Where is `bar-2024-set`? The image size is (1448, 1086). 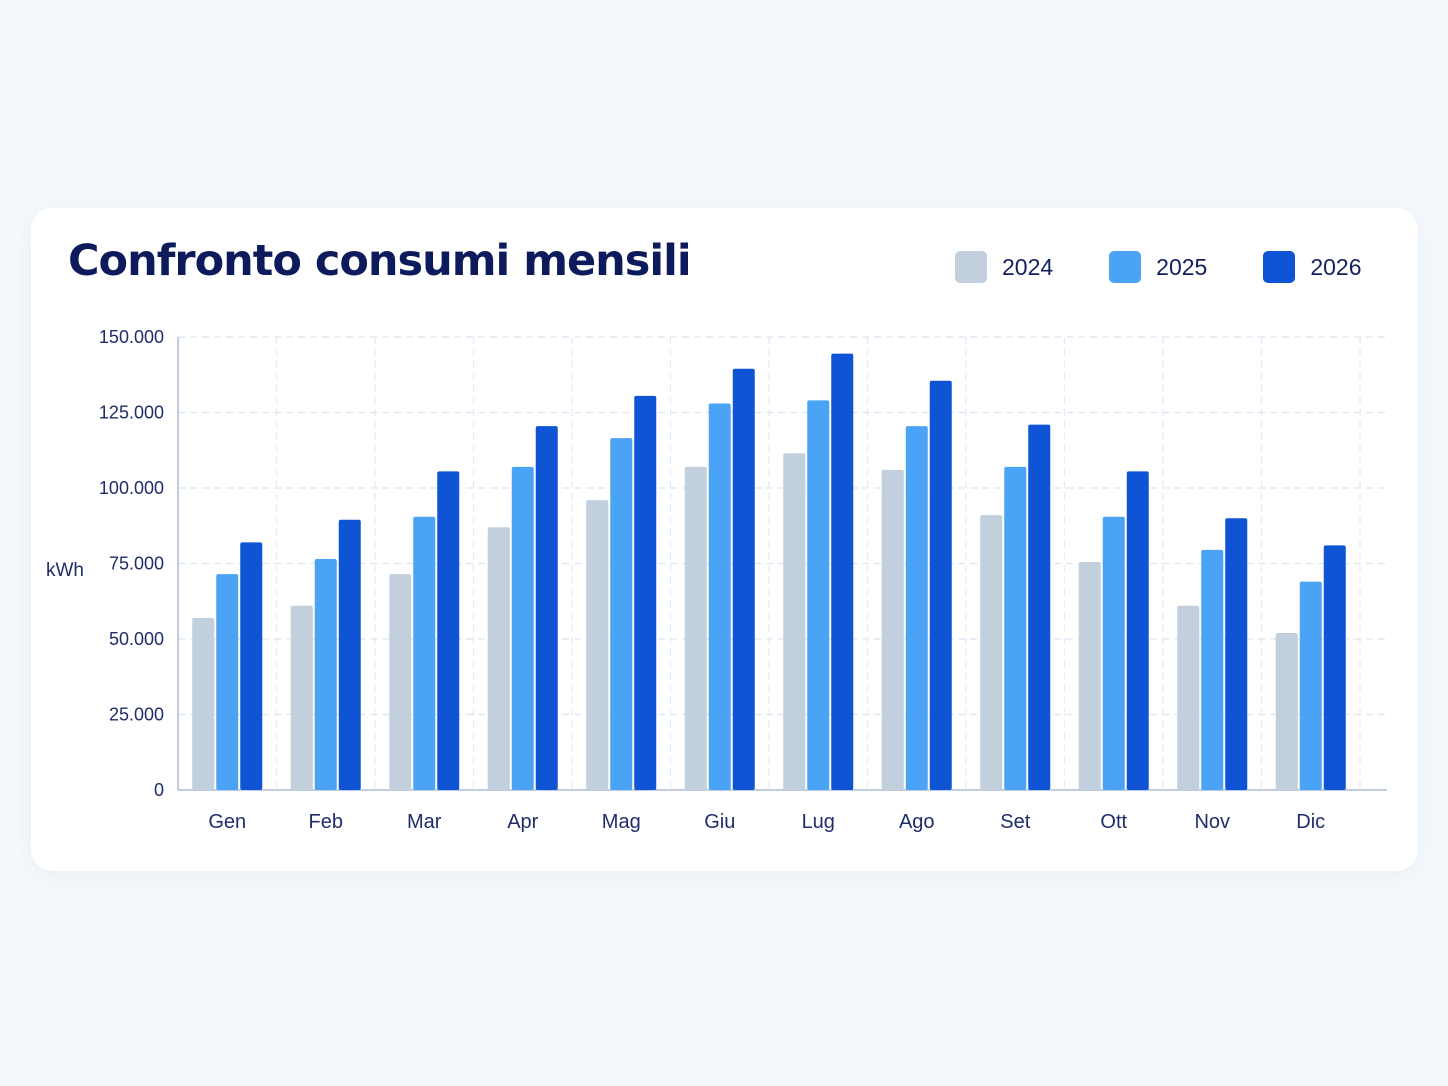
bar-2024-set is located at coordinates (991, 652).